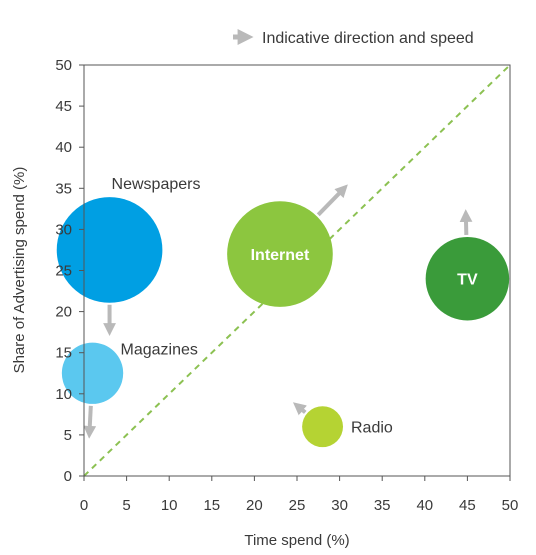  I want to click on x-tick-label: 35, so click(382, 505).